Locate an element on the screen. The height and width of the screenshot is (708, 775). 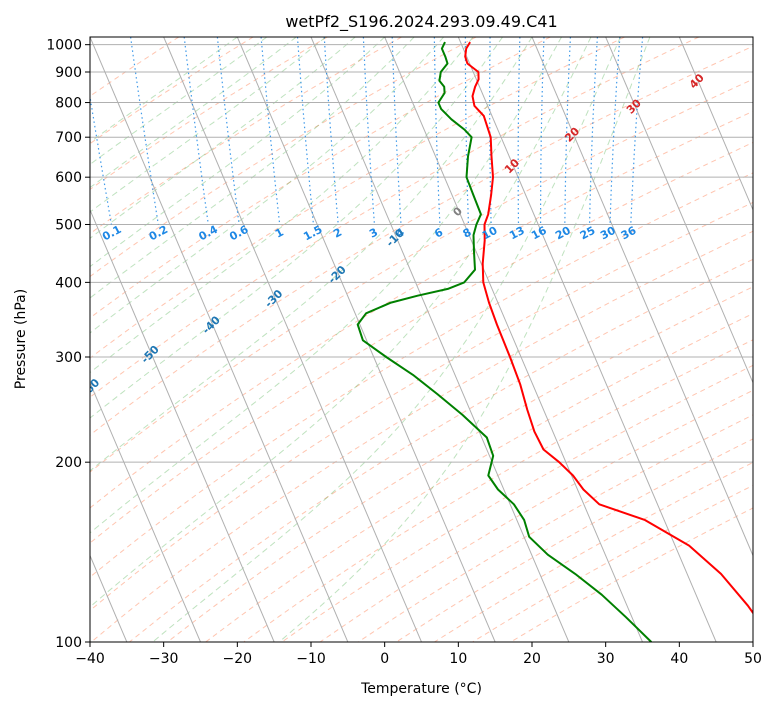
mixing-ratio-label: 20 is located at coordinates (563, 233).